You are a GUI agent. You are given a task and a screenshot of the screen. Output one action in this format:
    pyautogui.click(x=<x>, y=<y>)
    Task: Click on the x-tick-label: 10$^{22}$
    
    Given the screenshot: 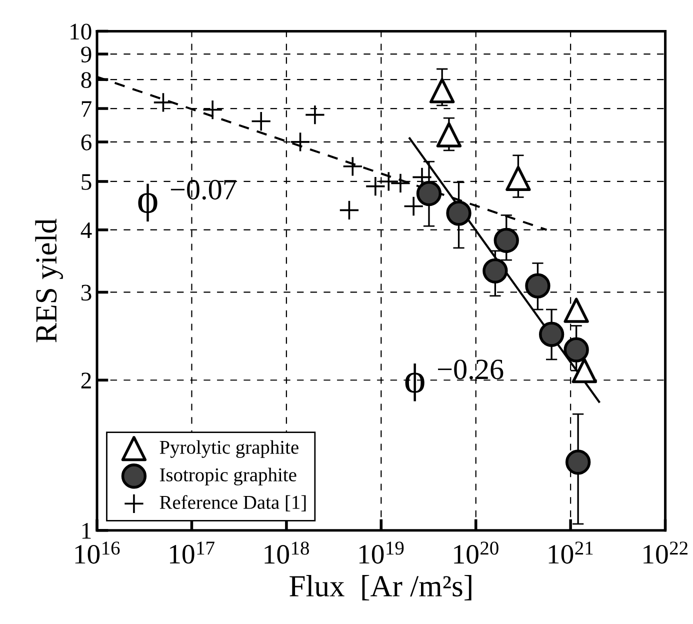 What is the action you would take?
    pyautogui.click(x=666, y=553)
    